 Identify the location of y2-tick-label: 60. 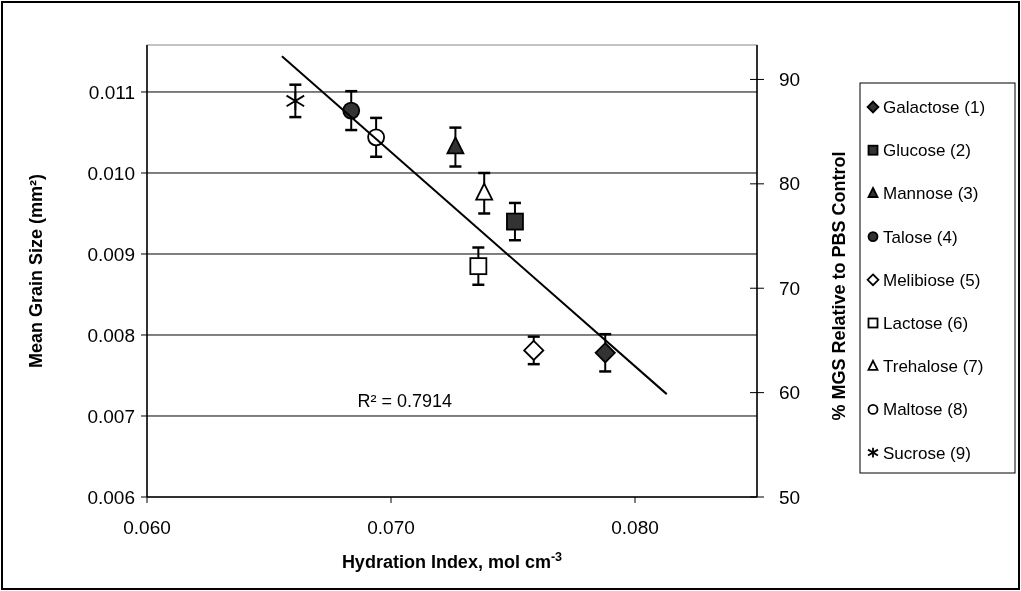
(790, 393).